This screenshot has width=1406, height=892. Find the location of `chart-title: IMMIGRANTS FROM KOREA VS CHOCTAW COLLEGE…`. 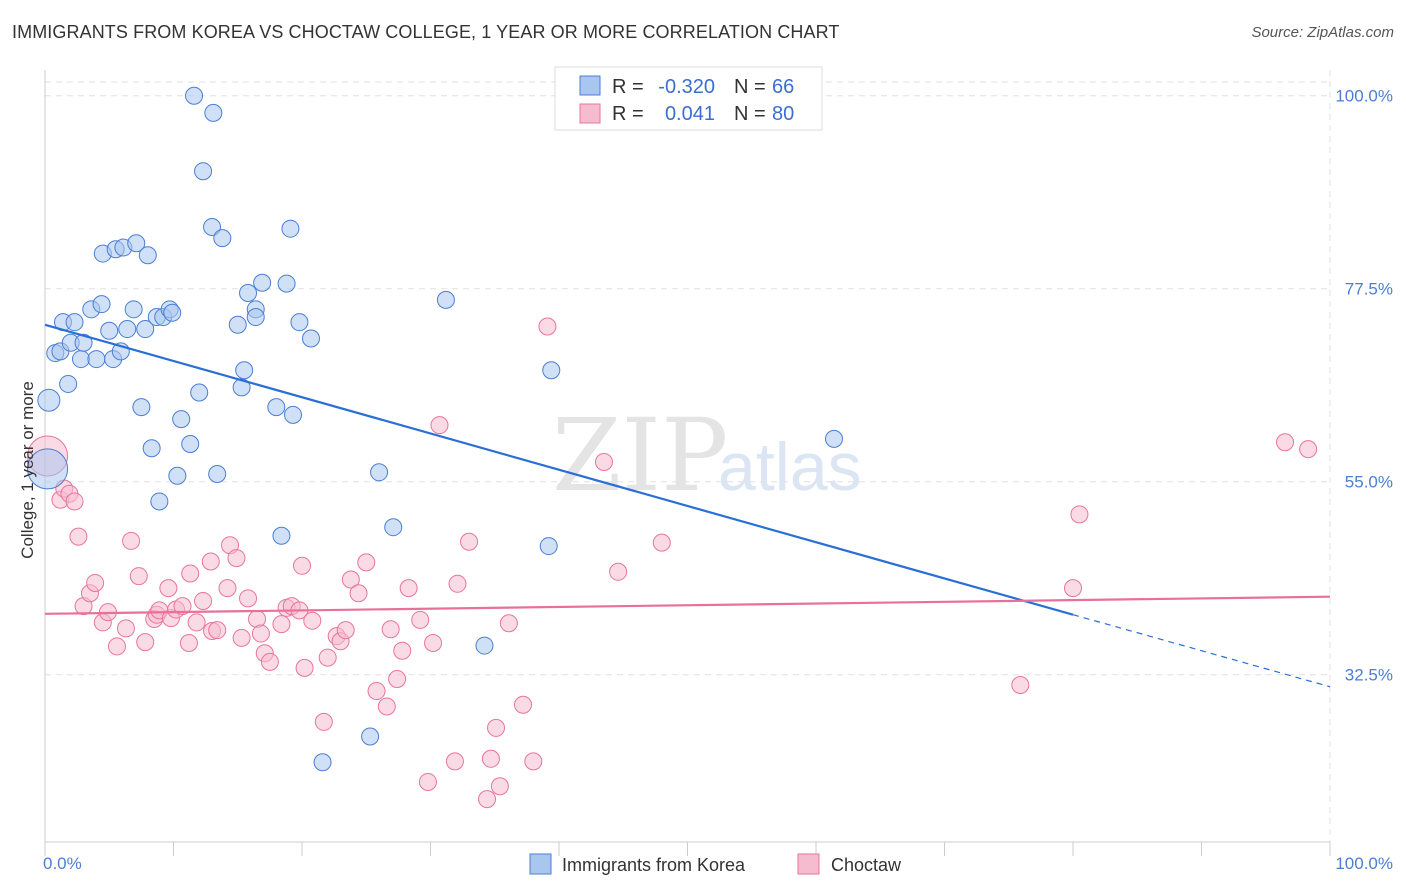

chart-title: IMMIGRANTS FROM KOREA VS CHOCTAW COLLEGE… is located at coordinates (426, 32).